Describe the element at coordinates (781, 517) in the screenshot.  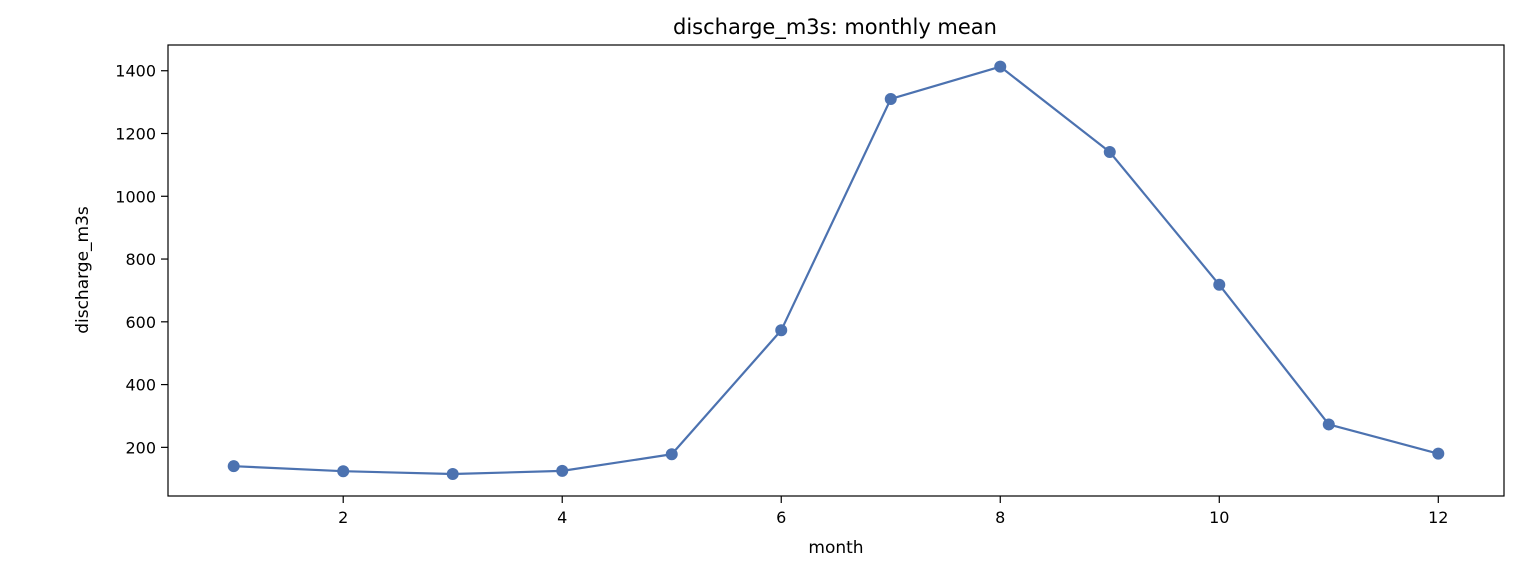
I see `x-tick-label: 6` at that location.